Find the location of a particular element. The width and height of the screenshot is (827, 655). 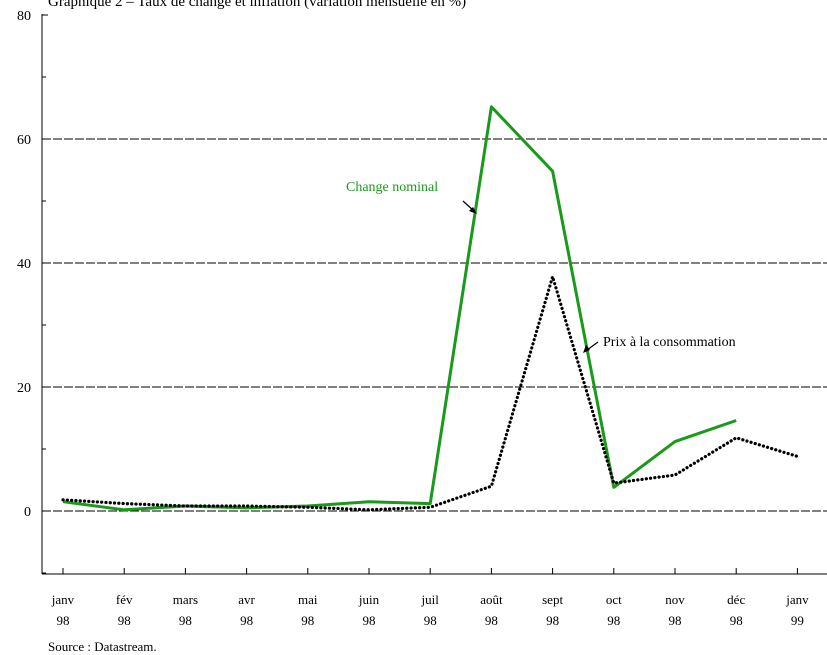

x-tick-label-month: oct is located at coordinates (614, 599).